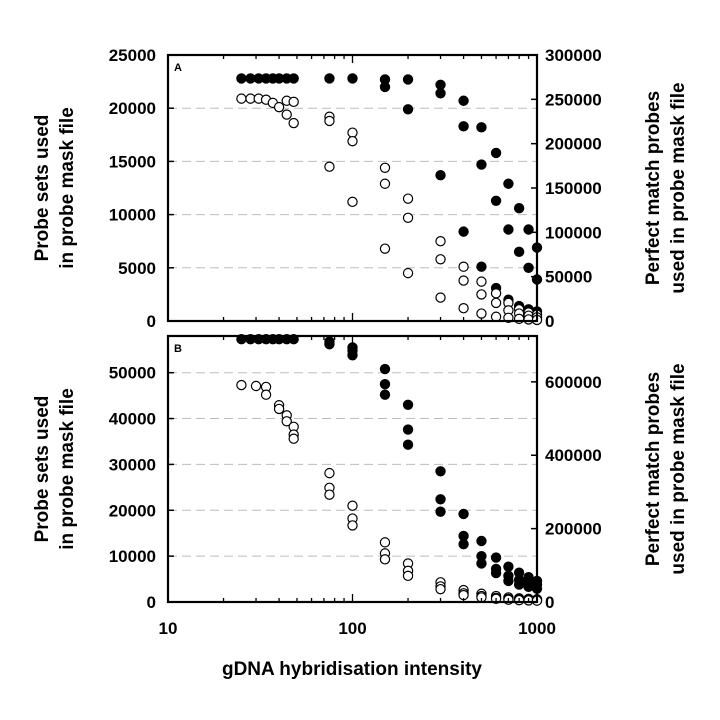 Image resolution: width=720 pixels, height=720 pixels. What do you see at coordinates (549, 602) in the screenshot?
I see `y-tick-label-right: 0` at bounding box center [549, 602].